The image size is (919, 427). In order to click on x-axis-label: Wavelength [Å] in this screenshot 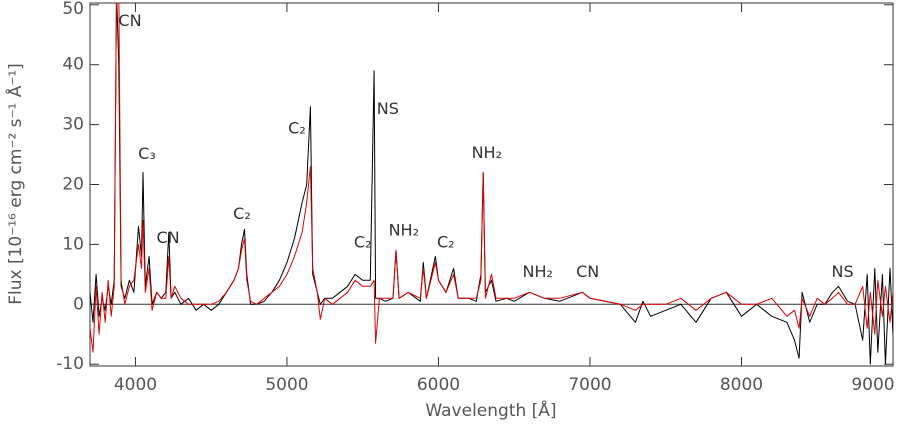, I will do `click(490, 410)`.